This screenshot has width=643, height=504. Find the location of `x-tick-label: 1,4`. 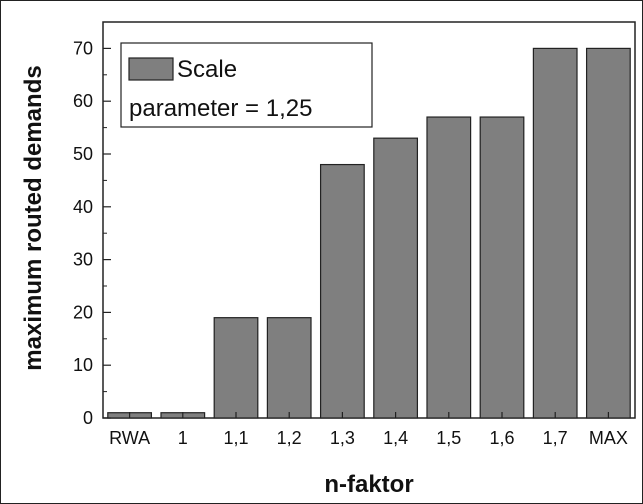

x-tick-label: 1,4 is located at coordinates (395, 438).